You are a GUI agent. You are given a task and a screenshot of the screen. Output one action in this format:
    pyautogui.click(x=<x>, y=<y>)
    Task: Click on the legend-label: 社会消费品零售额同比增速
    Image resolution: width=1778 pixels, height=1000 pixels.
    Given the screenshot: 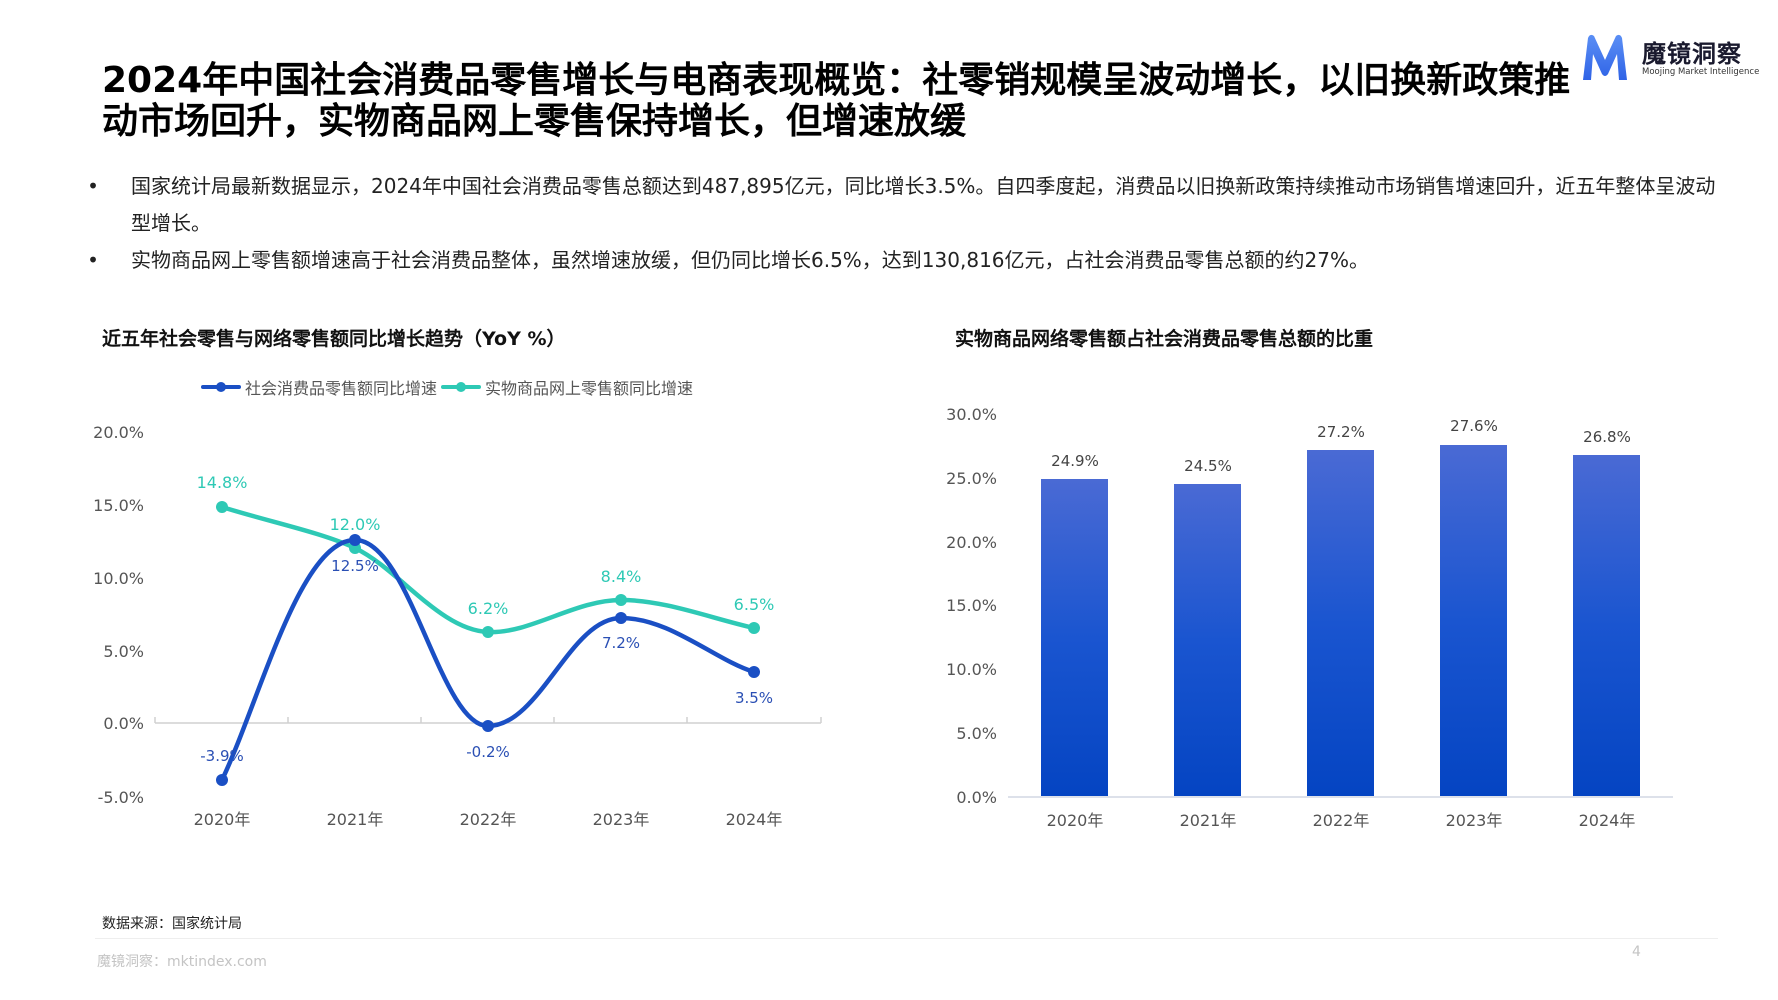 What is the action you would take?
    pyautogui.click(x=341, y=388)
    